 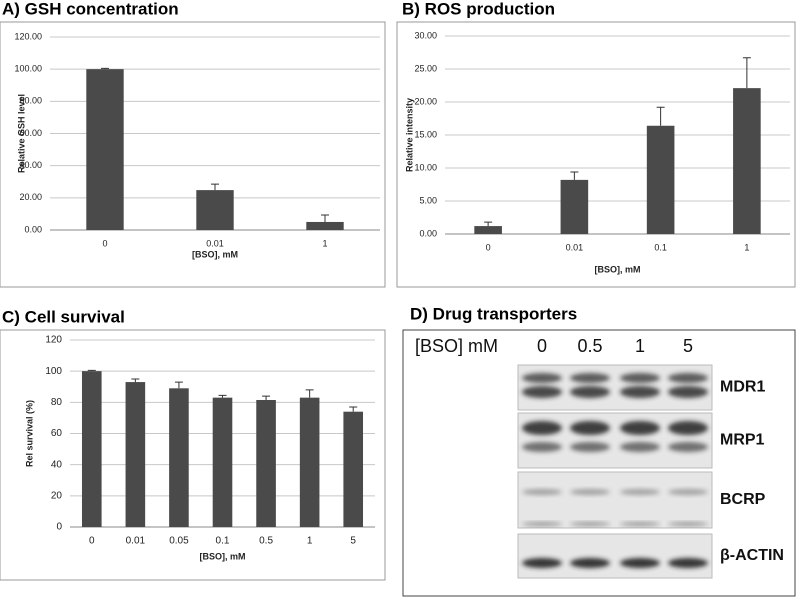 I want to click on y-tick-label: 5.00, so click(x=428, y=200).